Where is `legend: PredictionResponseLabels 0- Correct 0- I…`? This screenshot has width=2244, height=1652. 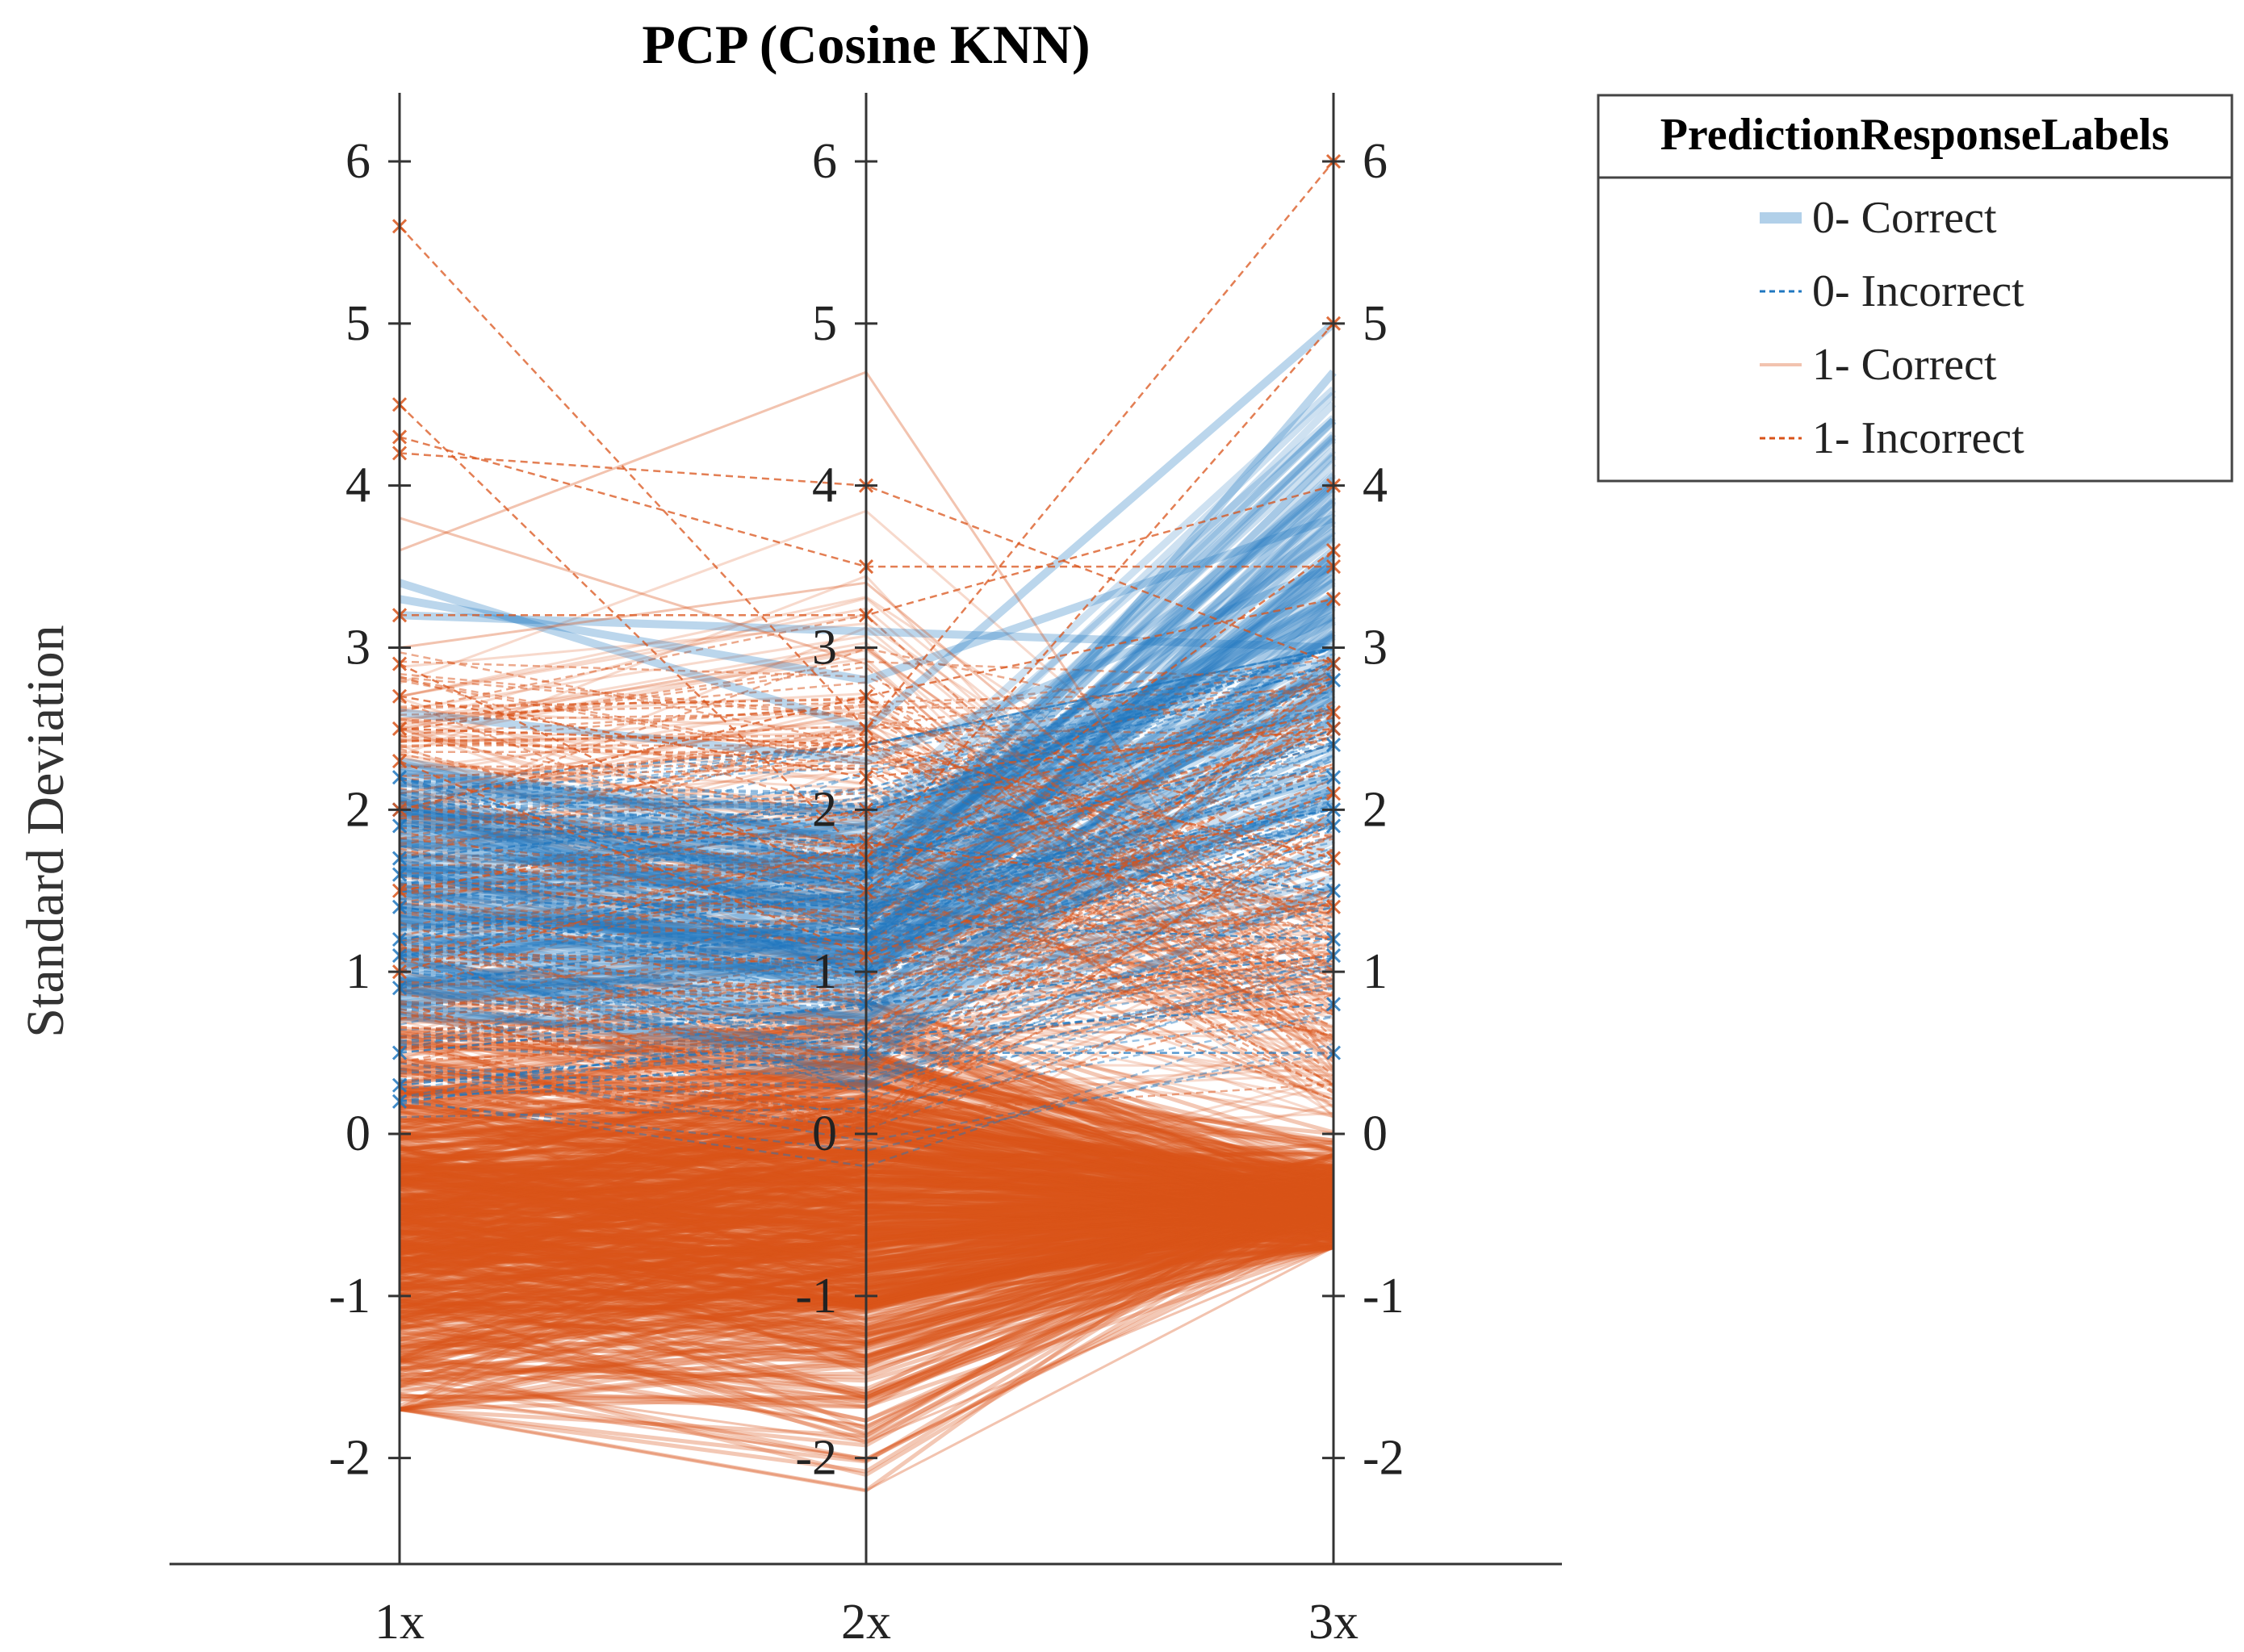
legend: PredictionResponseLabels 0- Correct 0- I… is located at coordinates (1915, 288).